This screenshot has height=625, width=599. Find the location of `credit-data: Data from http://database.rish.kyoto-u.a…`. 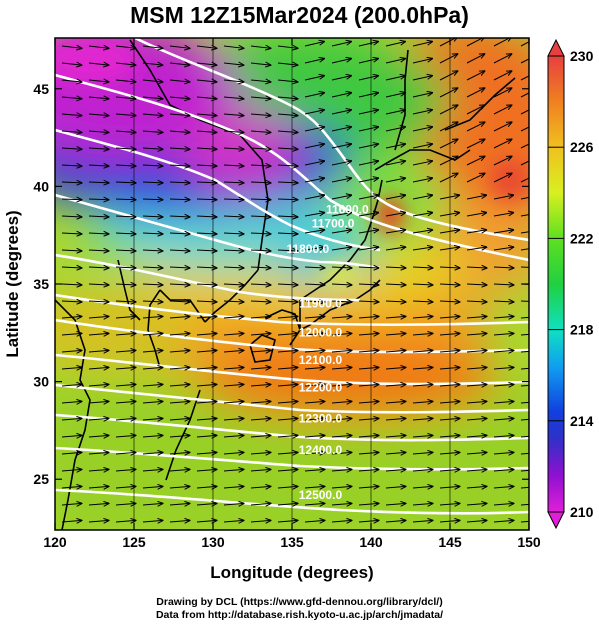

credit-data: Data from http://database.rish.kyoto-u.a… is located at coordinates (299, 615).